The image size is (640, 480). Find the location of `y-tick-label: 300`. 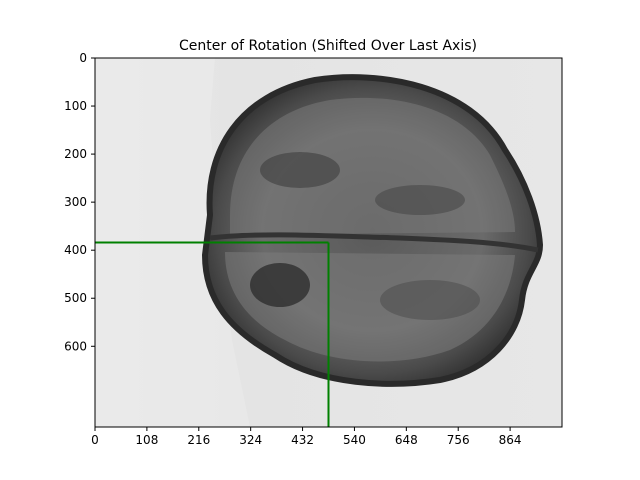

y-tick-label: 300 is located at coordinates (75, 202).